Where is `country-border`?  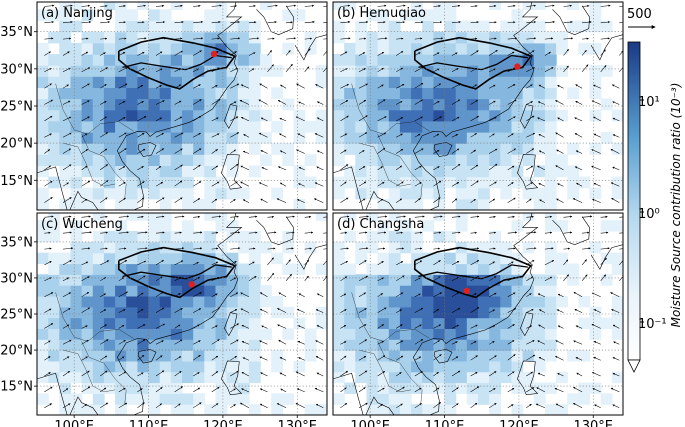
country-border is located at coordinates (89, 164).